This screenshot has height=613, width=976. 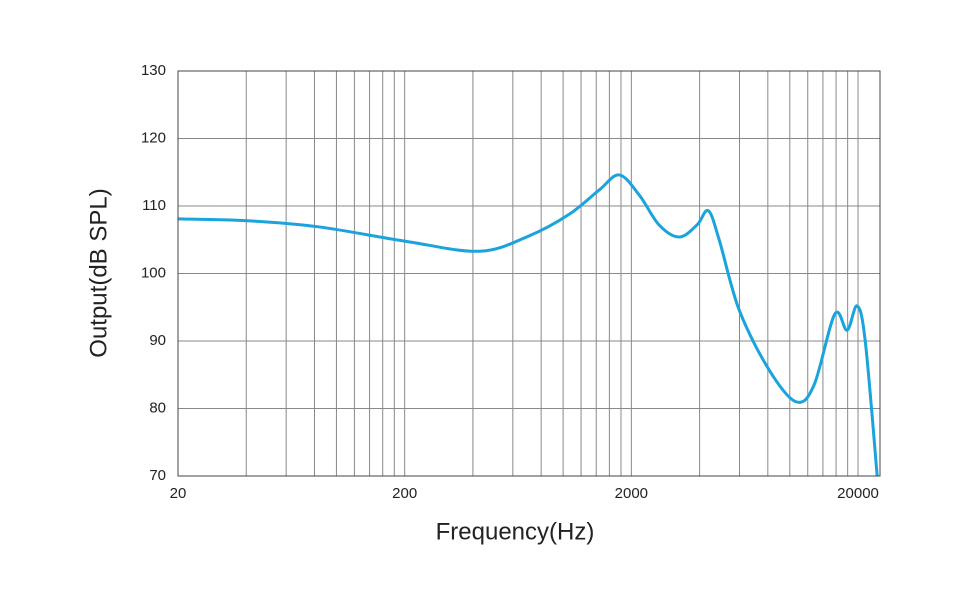 What do you see at coordinates (157, 475) in the screenshot?
I see `y-tick-label: 70` at bounding box center [157, 475].